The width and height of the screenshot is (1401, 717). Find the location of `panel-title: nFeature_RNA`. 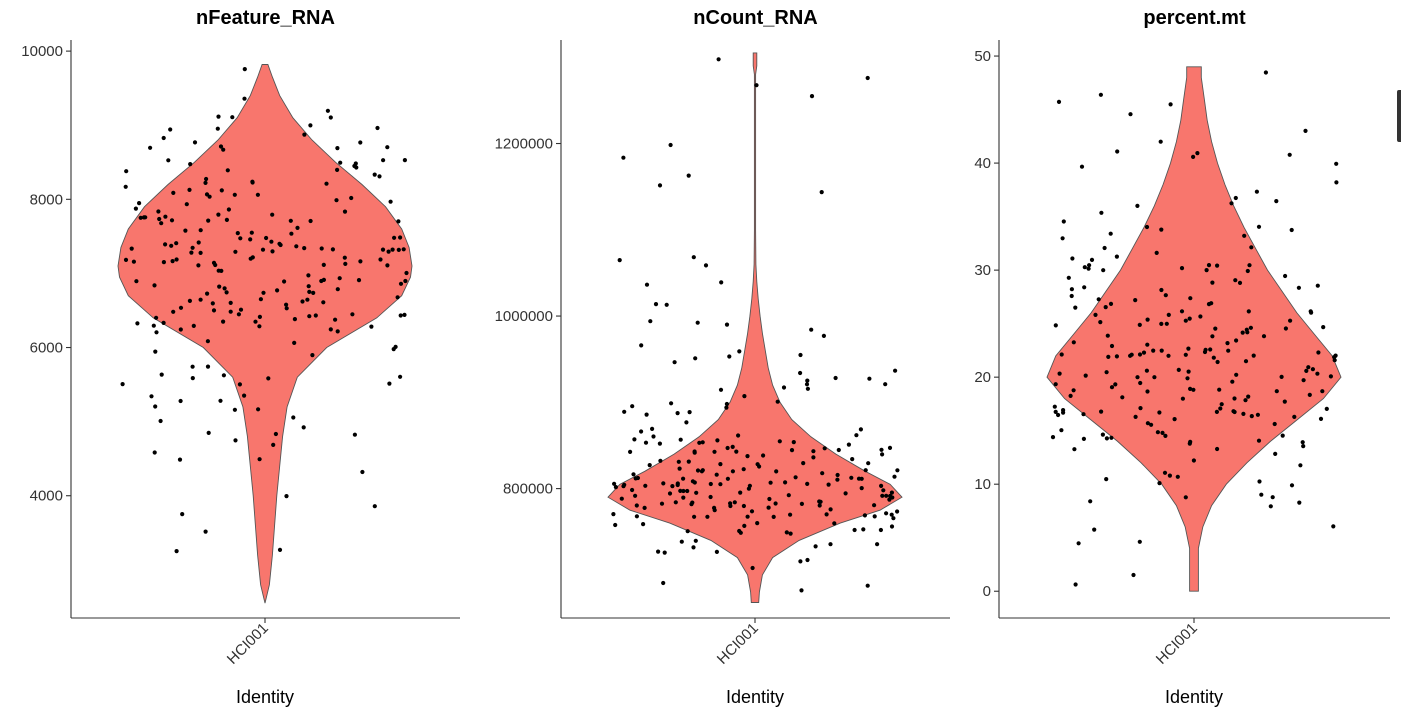

panel-title: nFeature_RNA is located at coordinates (265, 18).